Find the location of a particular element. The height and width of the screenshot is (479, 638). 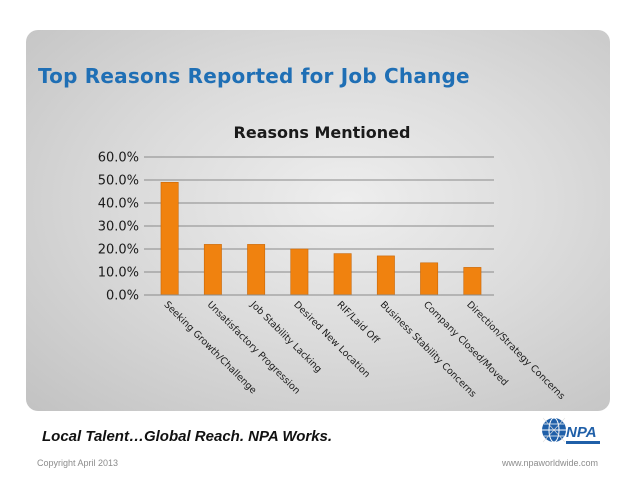

npa-logo: NPA is located at coordinates (571, 430).